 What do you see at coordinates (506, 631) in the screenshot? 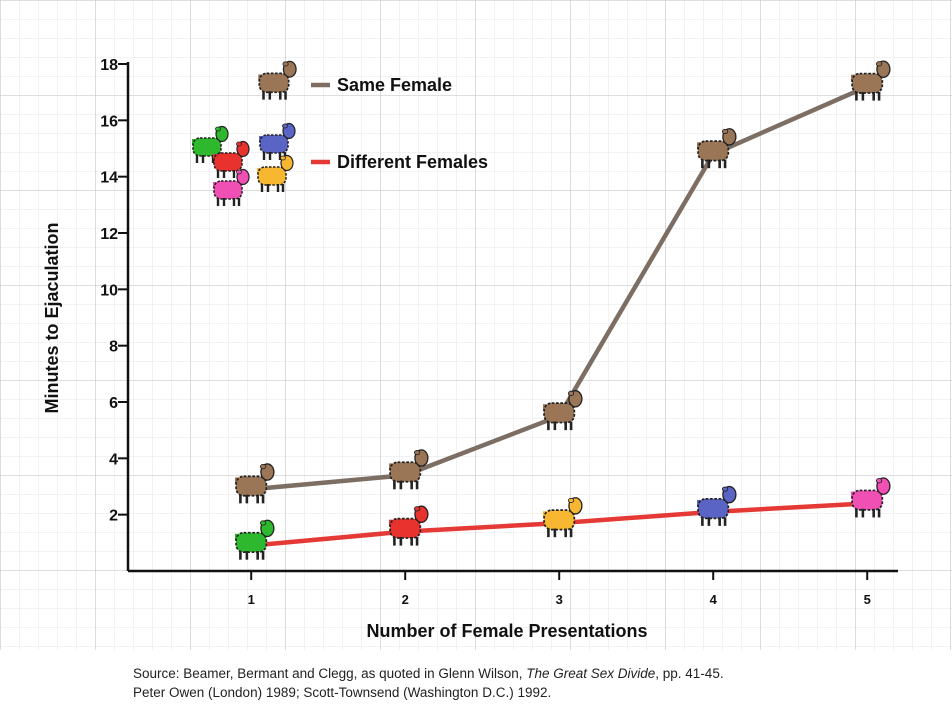
I see `x-axis-label: Number of Female Presentations` at bounding box center [506, 631].